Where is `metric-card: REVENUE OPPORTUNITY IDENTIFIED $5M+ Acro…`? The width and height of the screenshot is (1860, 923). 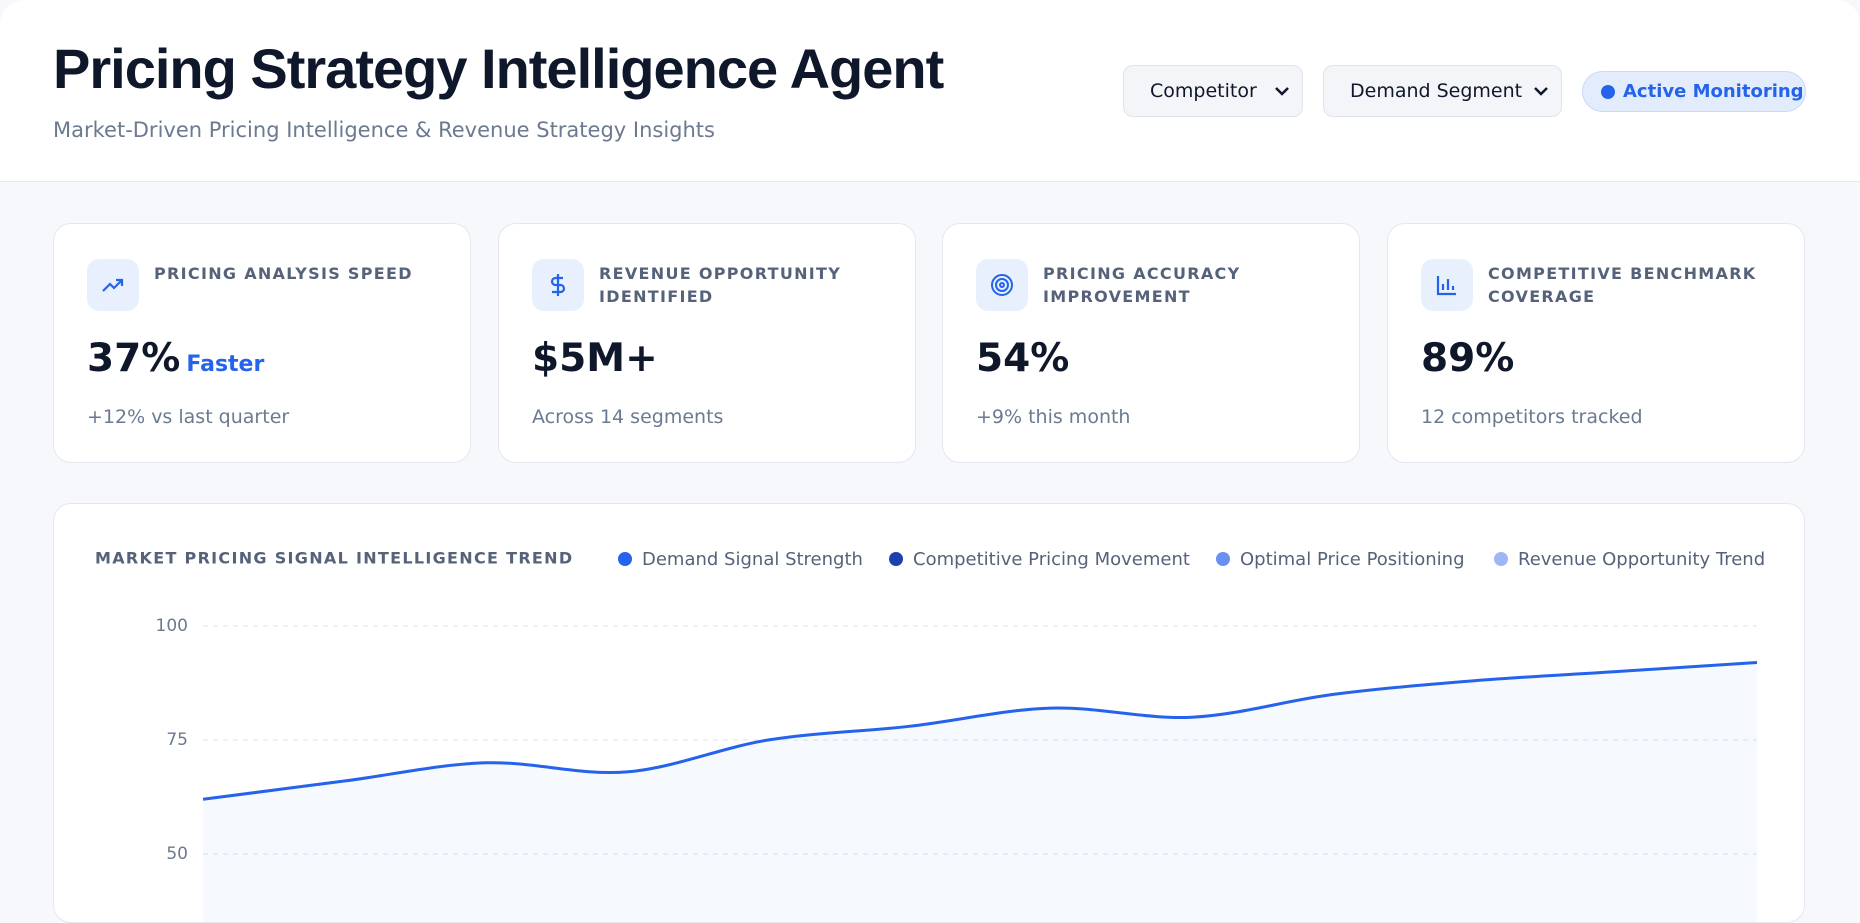
metric-card: REVENUE OPPORTUNITY IDENTIFIED $5M+ Acro… is located at coordinates (707, 343).